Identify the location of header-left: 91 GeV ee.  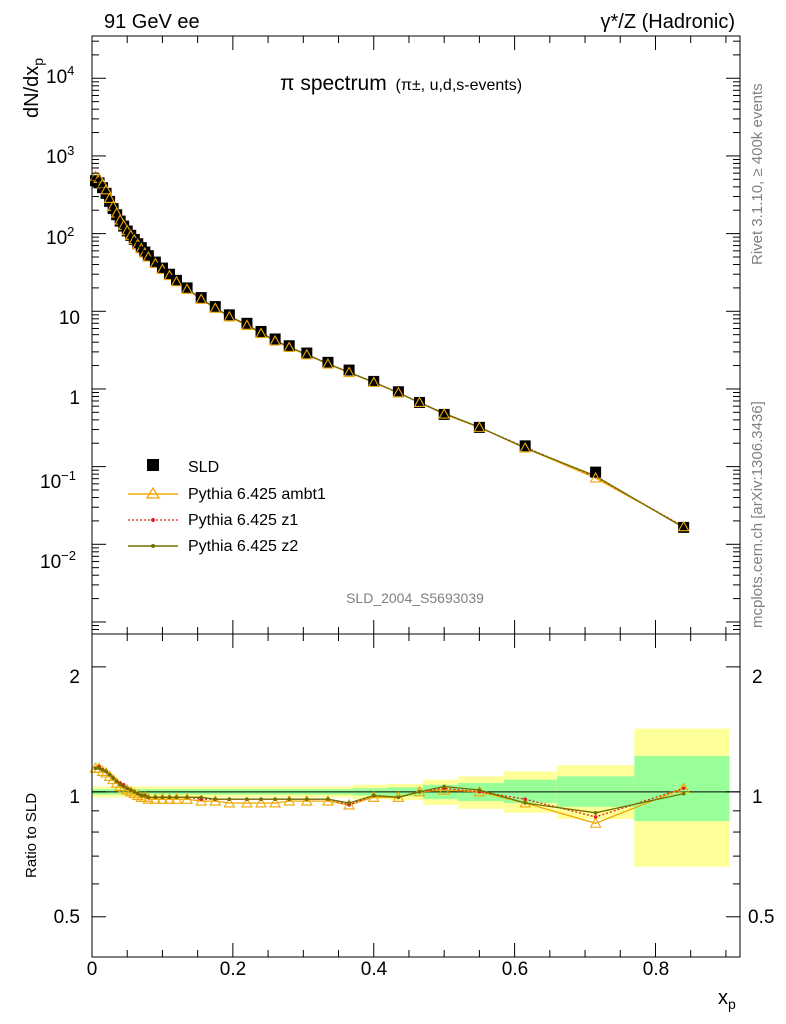
(152, 22).